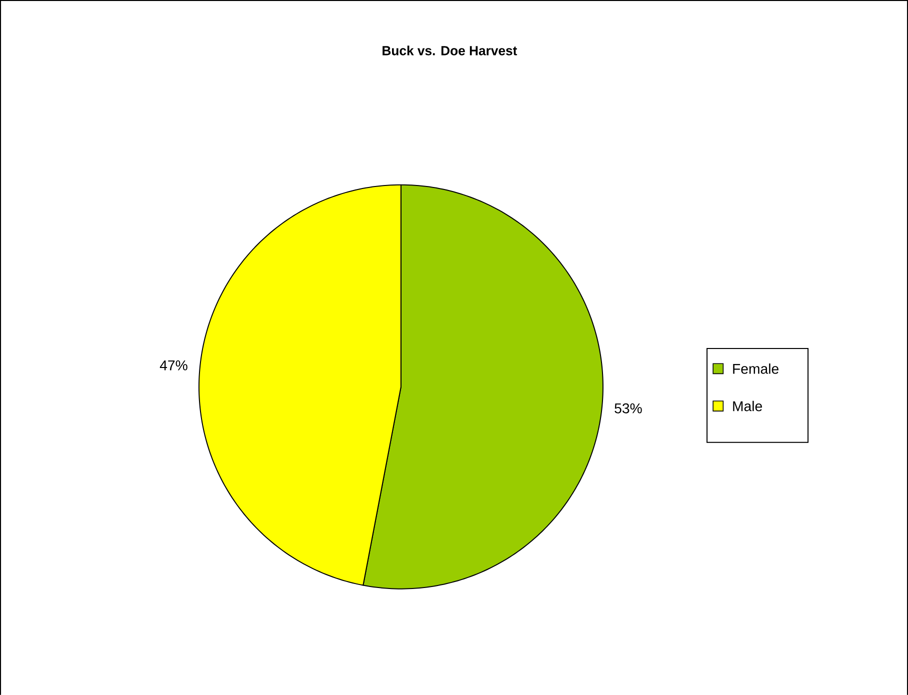  Describe the element at coordinates (174, 365) in the screenshot. I see `data-label: 47%` at that location.